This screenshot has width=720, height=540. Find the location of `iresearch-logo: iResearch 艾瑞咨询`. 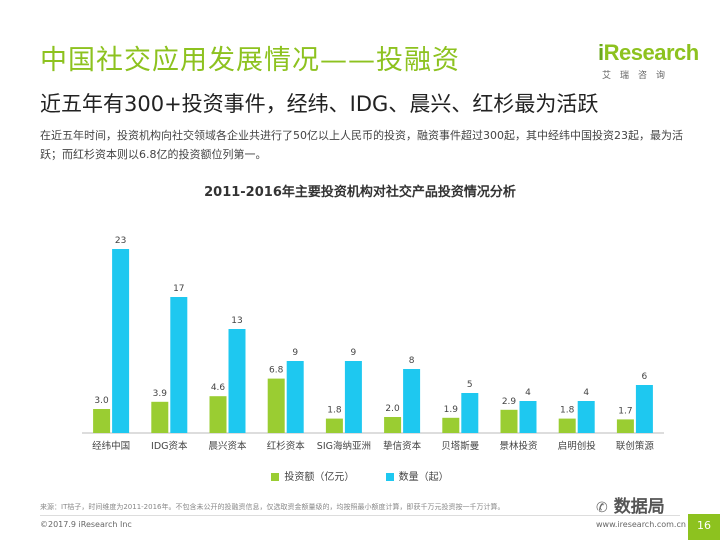

iresearch-logo: iResearch 艾瑞咨询 is located at coordinates (648, 60).